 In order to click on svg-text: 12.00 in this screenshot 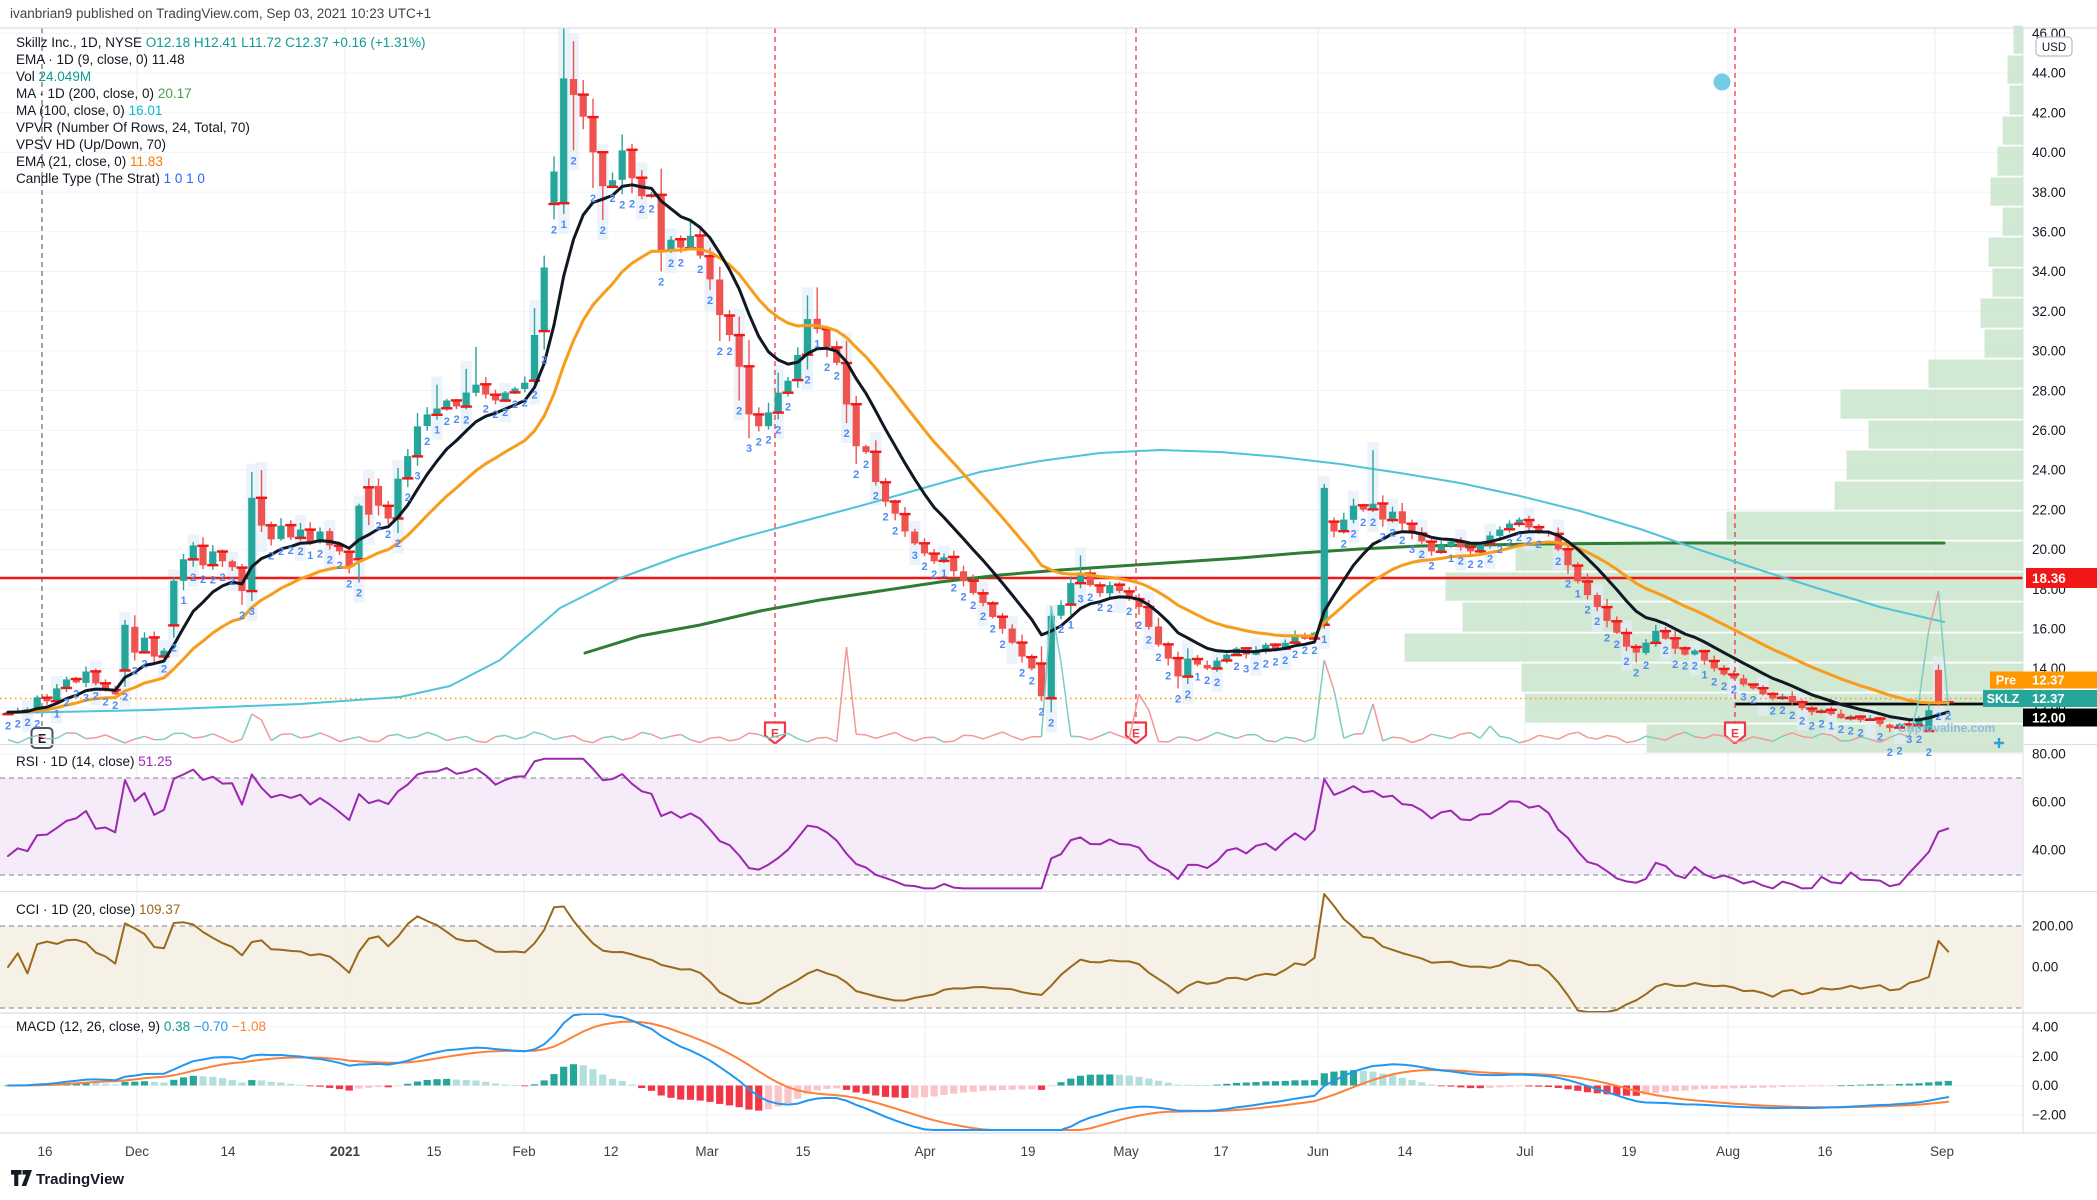, I will do `click(2049, 718)`.